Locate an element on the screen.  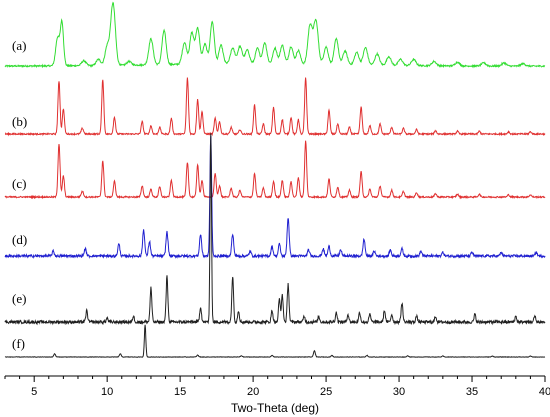
x-tick-label: 25 is located at coordinates (326, 392).